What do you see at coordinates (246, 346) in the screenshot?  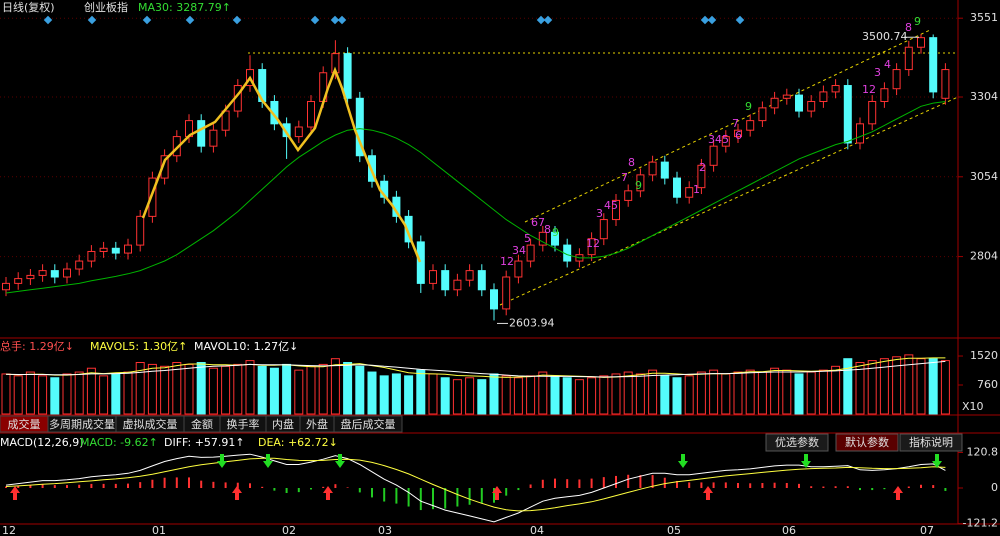 I see `volume-header: MAVOL10: 1.27亿↓` at bounding box center [246, 346].